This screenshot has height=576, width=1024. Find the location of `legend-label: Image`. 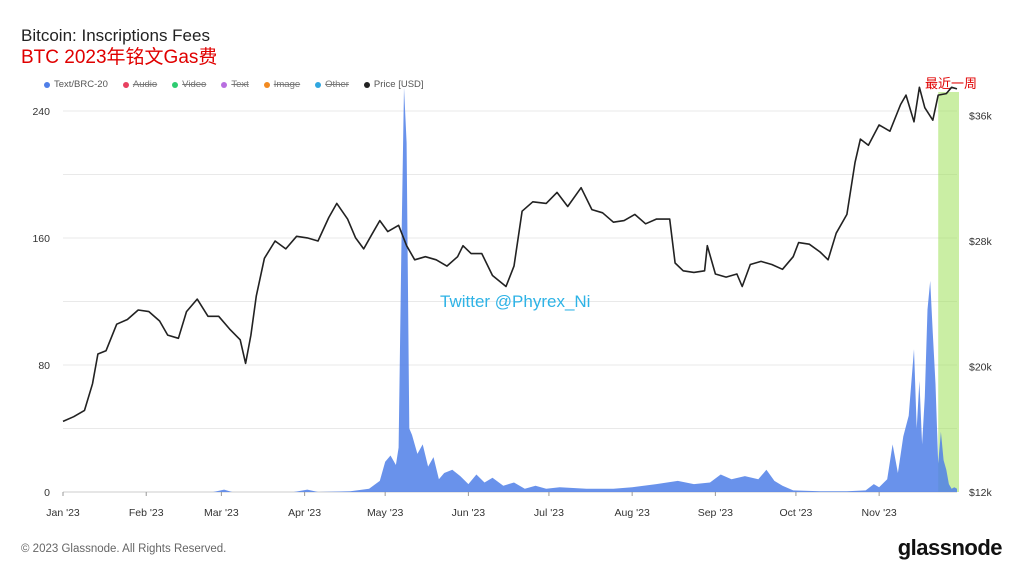

legend-label: Image is located at coordinates (287, 84).